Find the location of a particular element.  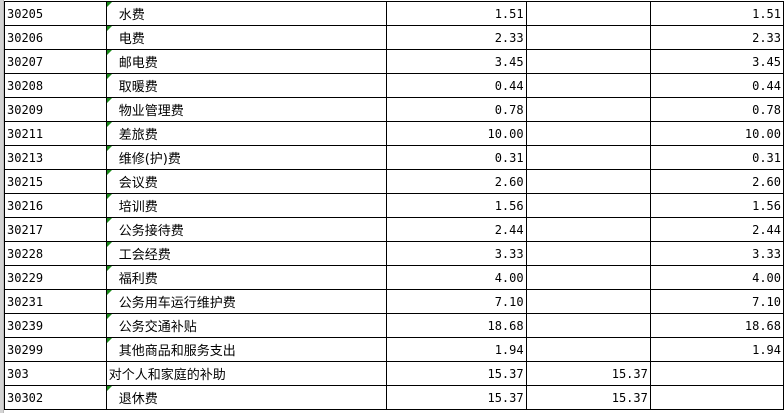

cell-name: 公务用车运行维护费 is located at coordinates (246, 301).